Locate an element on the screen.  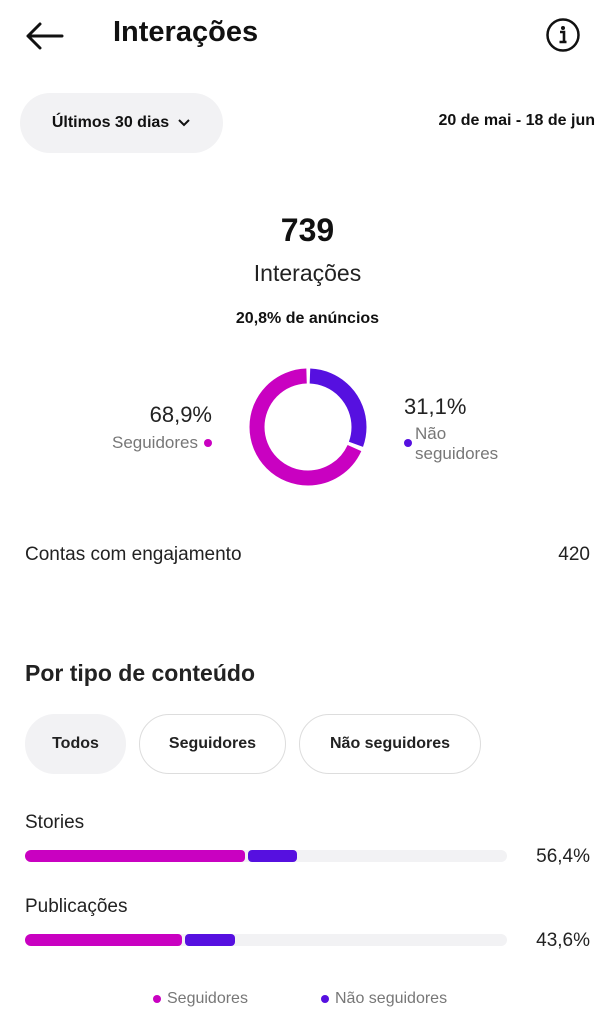
donut-segment-followers is located at coordinates (308, 427).